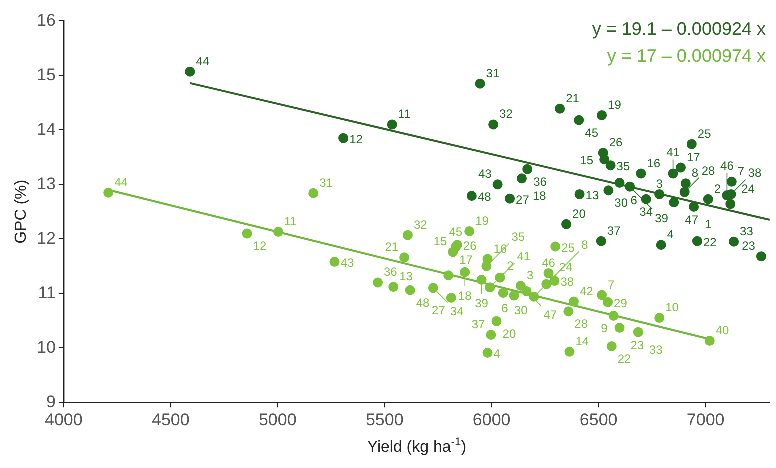 The image size is (776, 468). I want to click on annotation: 37, so click(614, 231).